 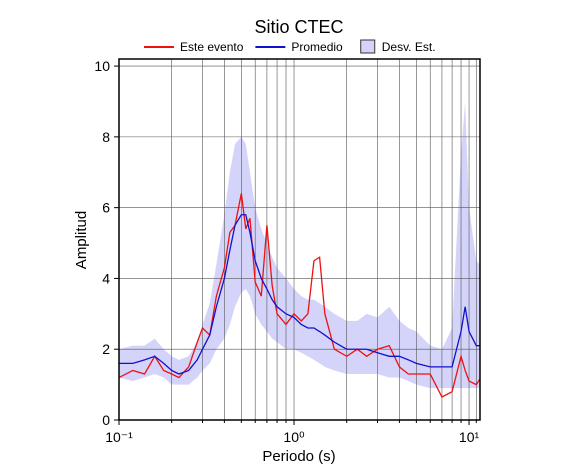 What do you see at coordinates (469, 437) in the screenshot?
I see `x-tick-label: 10¹` at bounding box center [469, 437].